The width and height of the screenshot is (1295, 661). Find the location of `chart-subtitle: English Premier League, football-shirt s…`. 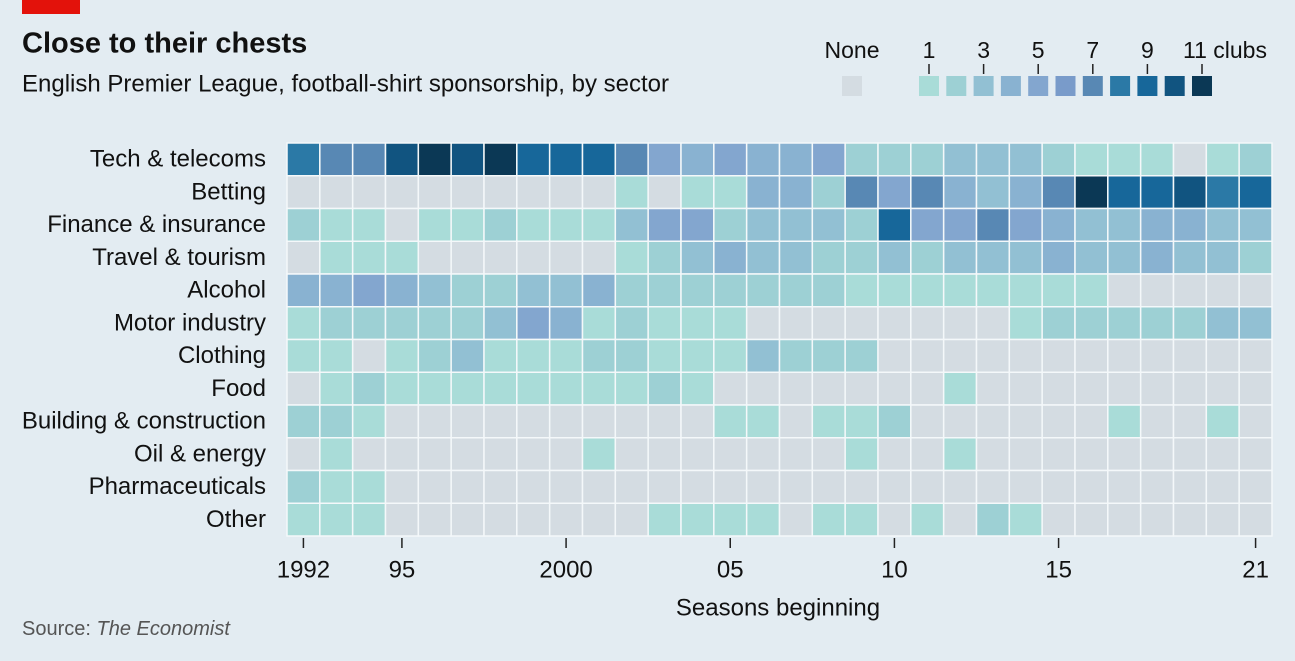

chart-subtitle: English Premier League, football-shirt s… is located at coordinates (345, 83).